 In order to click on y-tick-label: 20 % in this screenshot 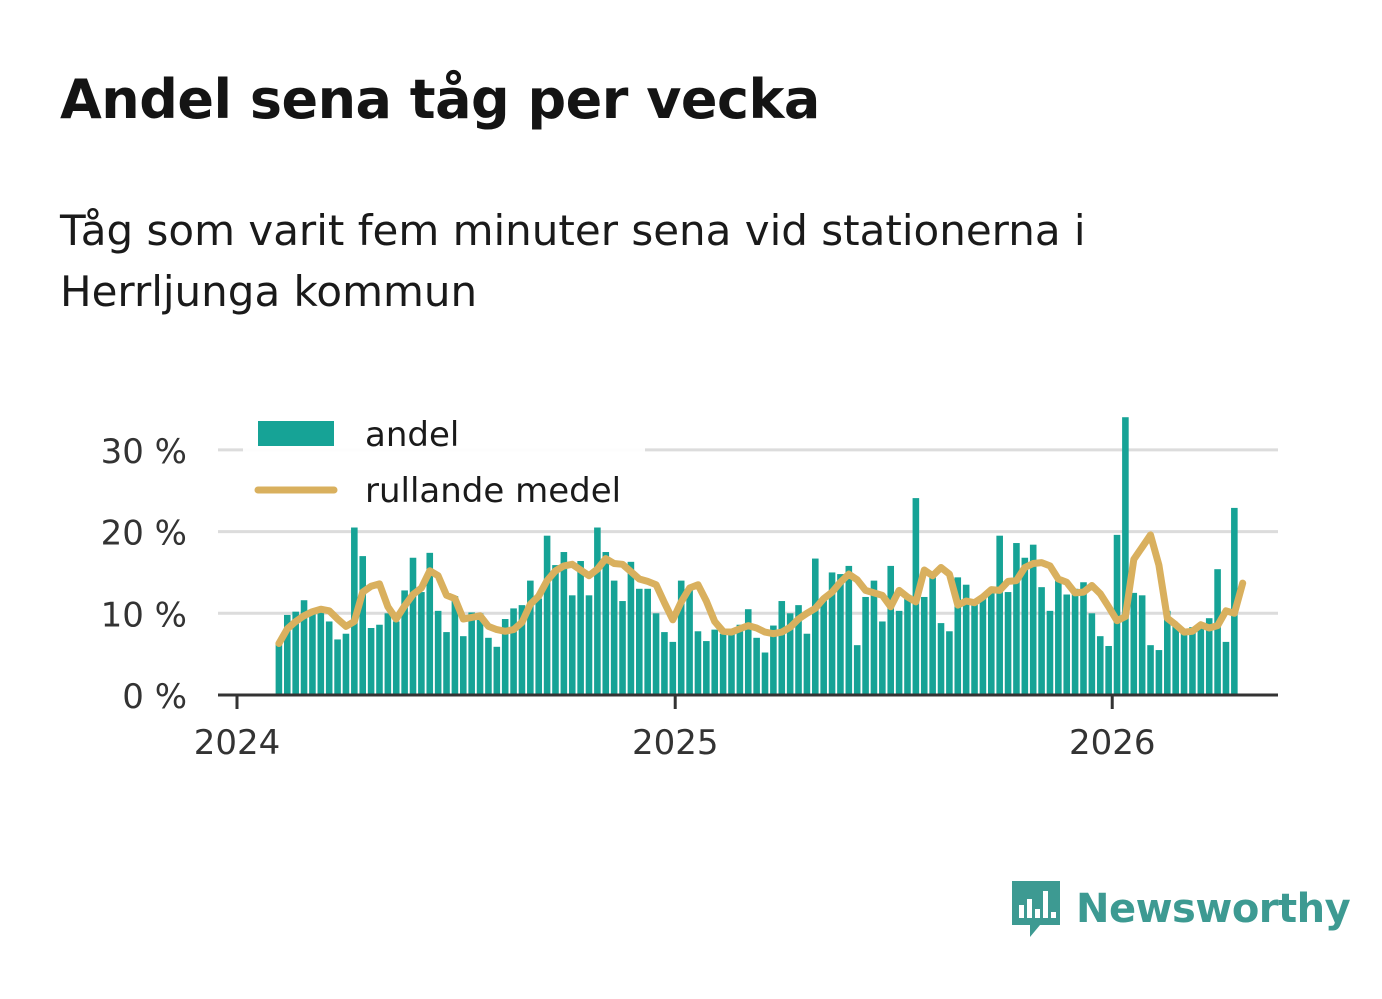, I will do `click(144, 534)`.